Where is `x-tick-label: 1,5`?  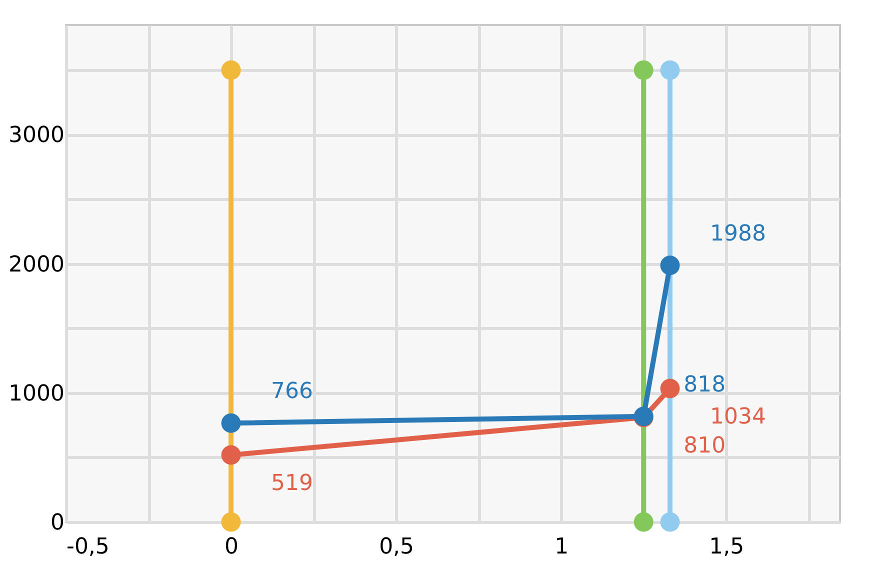
x-tick-label: 1,5 is located at coordinates (726, 547).